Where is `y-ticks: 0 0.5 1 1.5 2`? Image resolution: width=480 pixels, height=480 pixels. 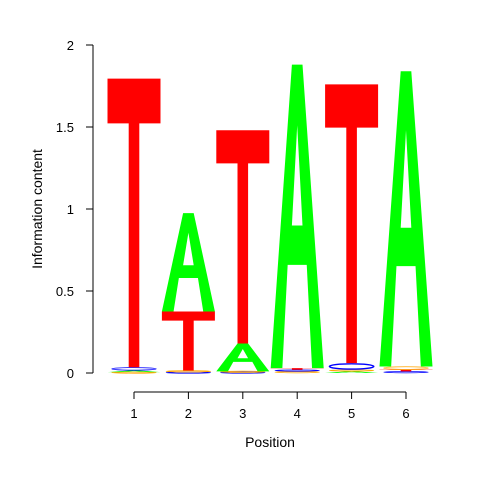 y-ticks: 0 0.5 1 1.5 2 is located at coordinates (74, 209).